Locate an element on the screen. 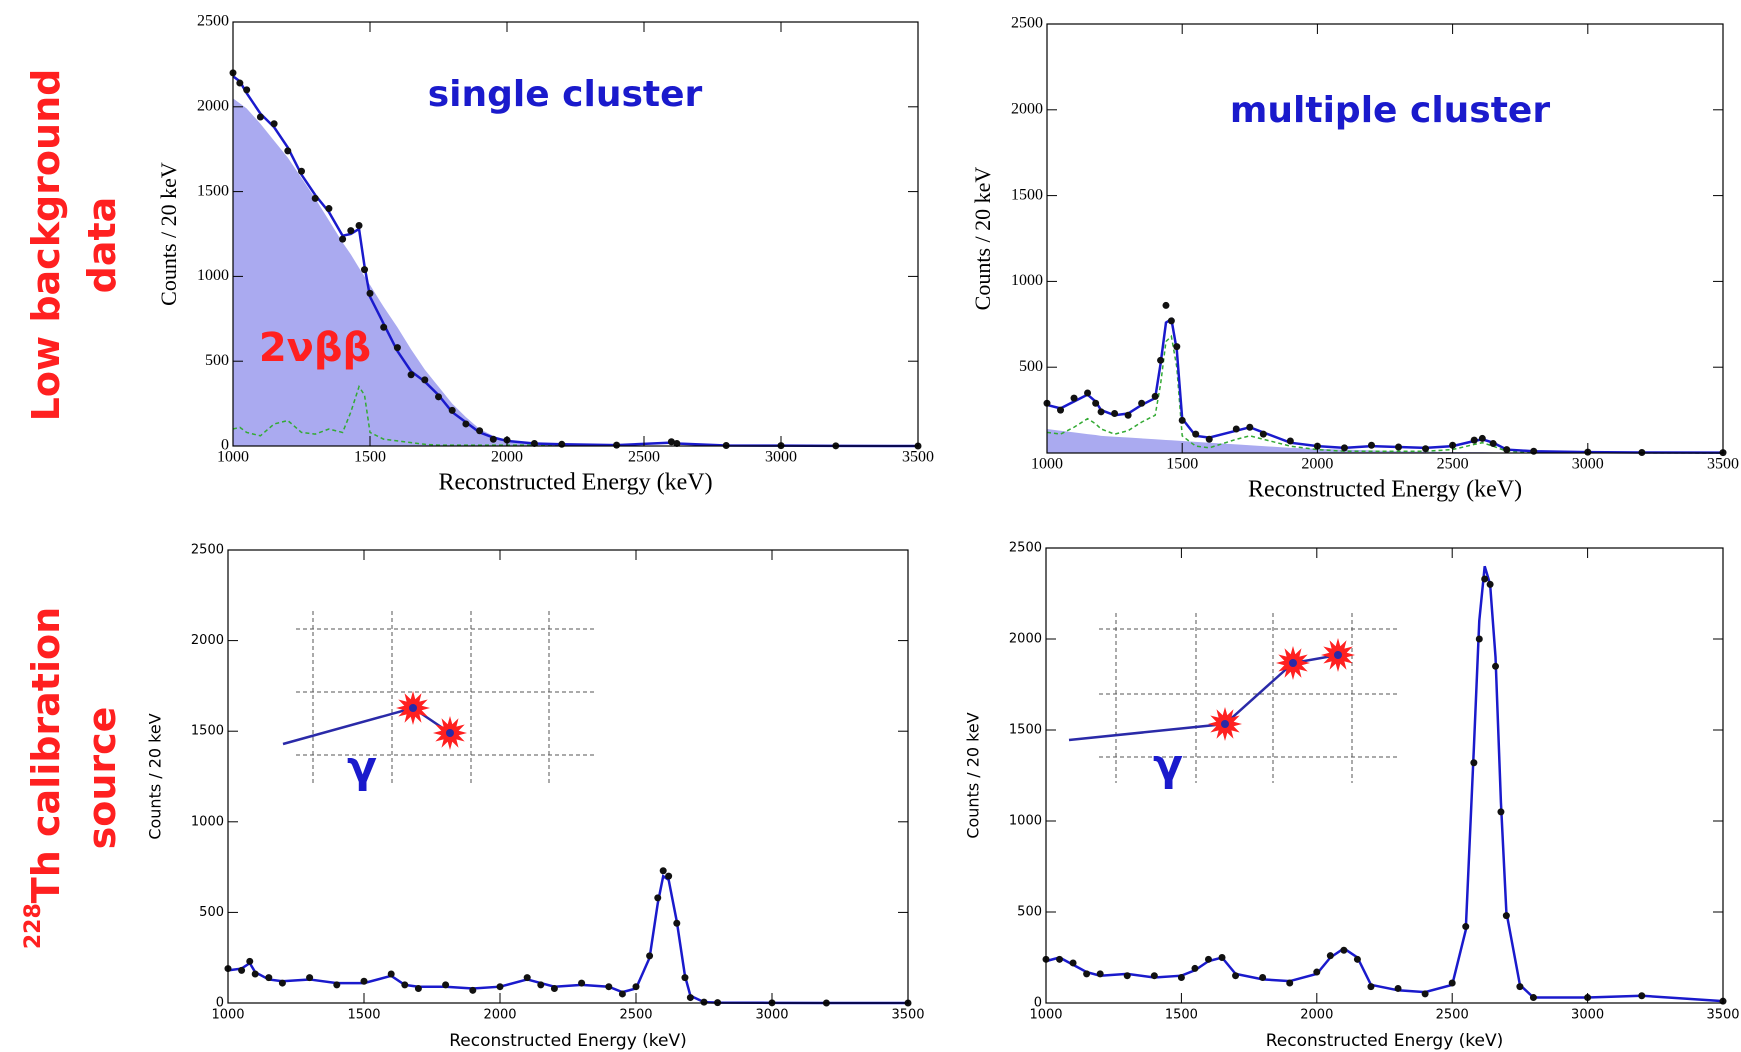 The image size is (1741, 1052). y-tick-label: 2000 is located at coordinates (1025, 639).